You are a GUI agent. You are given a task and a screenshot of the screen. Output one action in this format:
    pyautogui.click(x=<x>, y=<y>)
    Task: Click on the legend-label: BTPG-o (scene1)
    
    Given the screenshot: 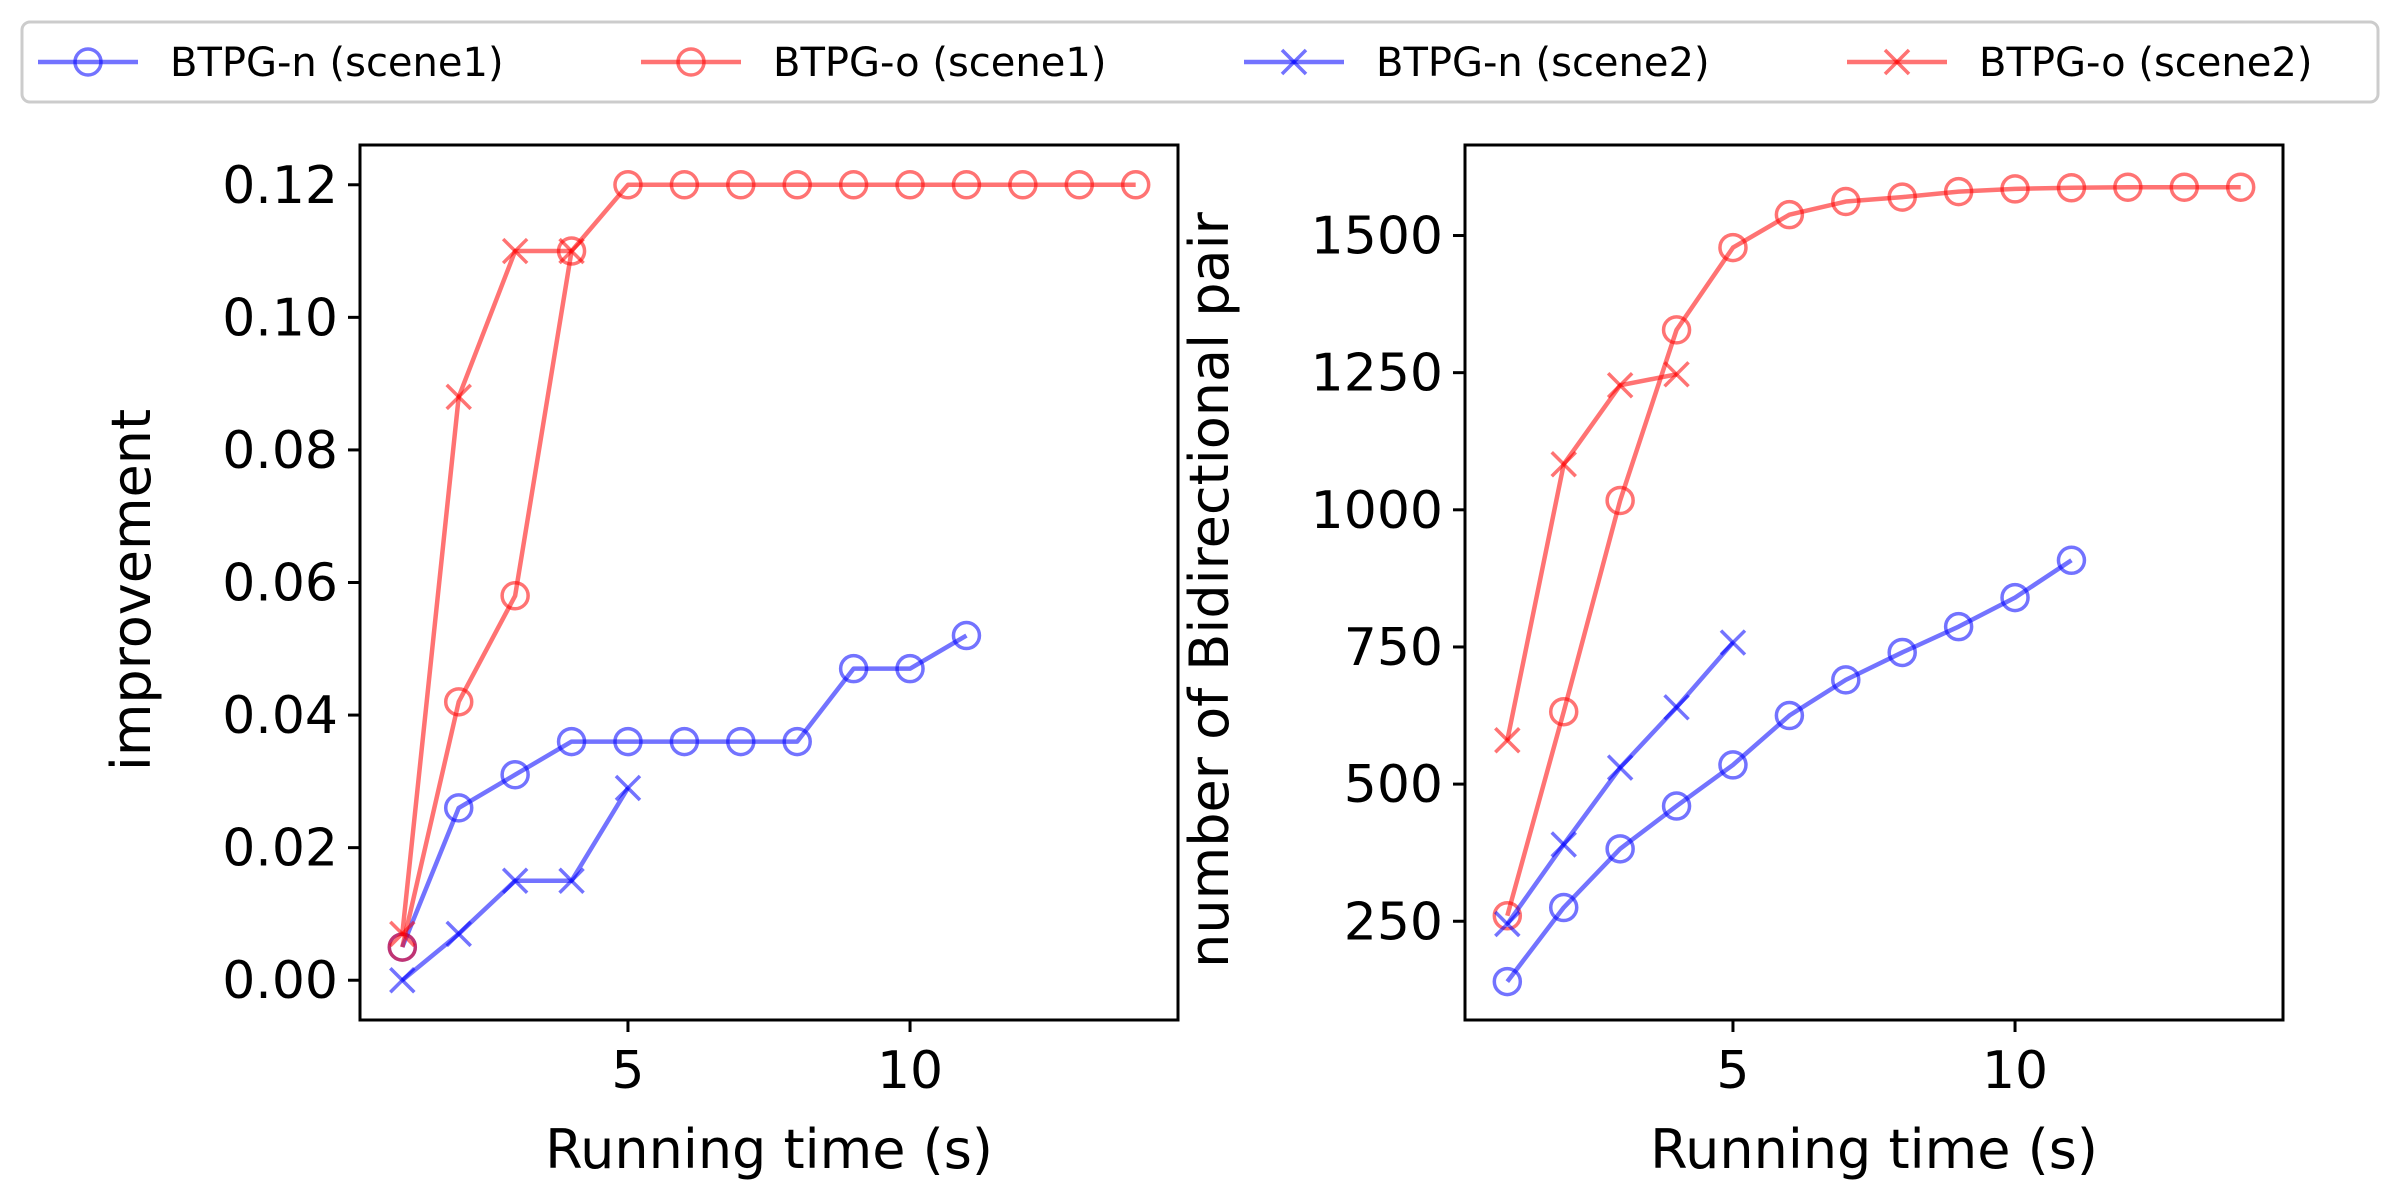 What is the action you would take?
    pyautogui.click(x=939, y=63)
    